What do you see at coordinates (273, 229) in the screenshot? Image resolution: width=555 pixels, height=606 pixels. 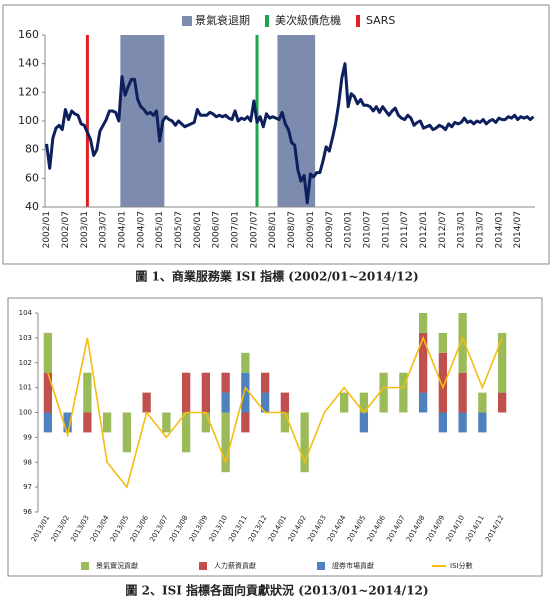 I see `x-tick-label: 2008/01` at bounding box center [273, 229].